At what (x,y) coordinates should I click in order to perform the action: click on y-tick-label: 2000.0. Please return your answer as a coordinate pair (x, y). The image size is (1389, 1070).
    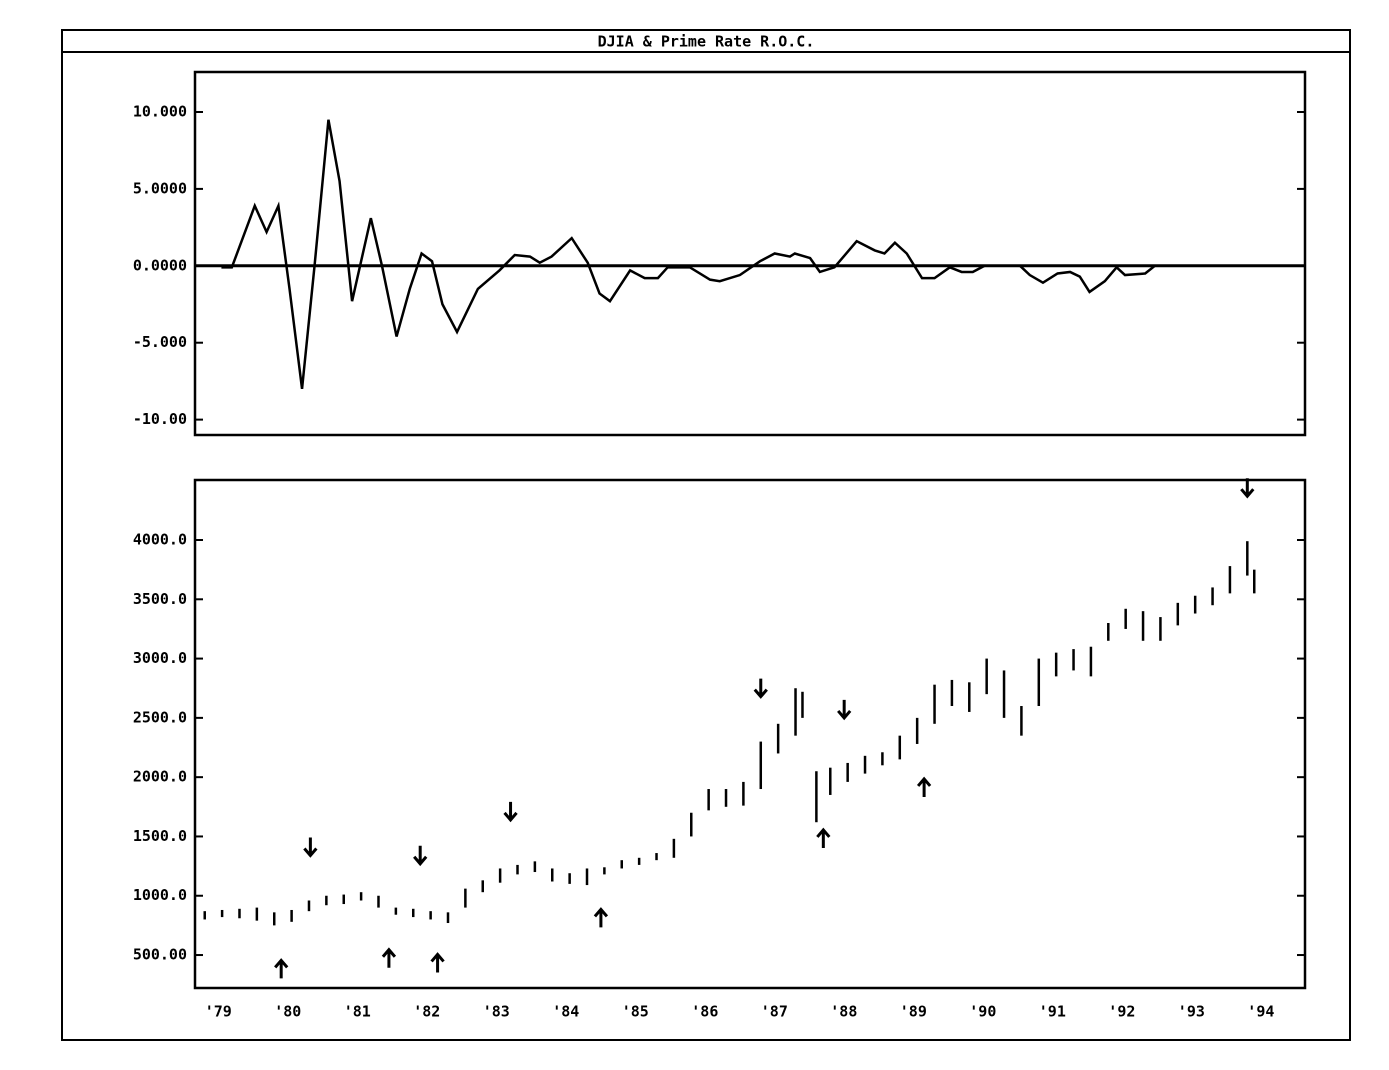
    Looking at the image, I should click on (160, 777).